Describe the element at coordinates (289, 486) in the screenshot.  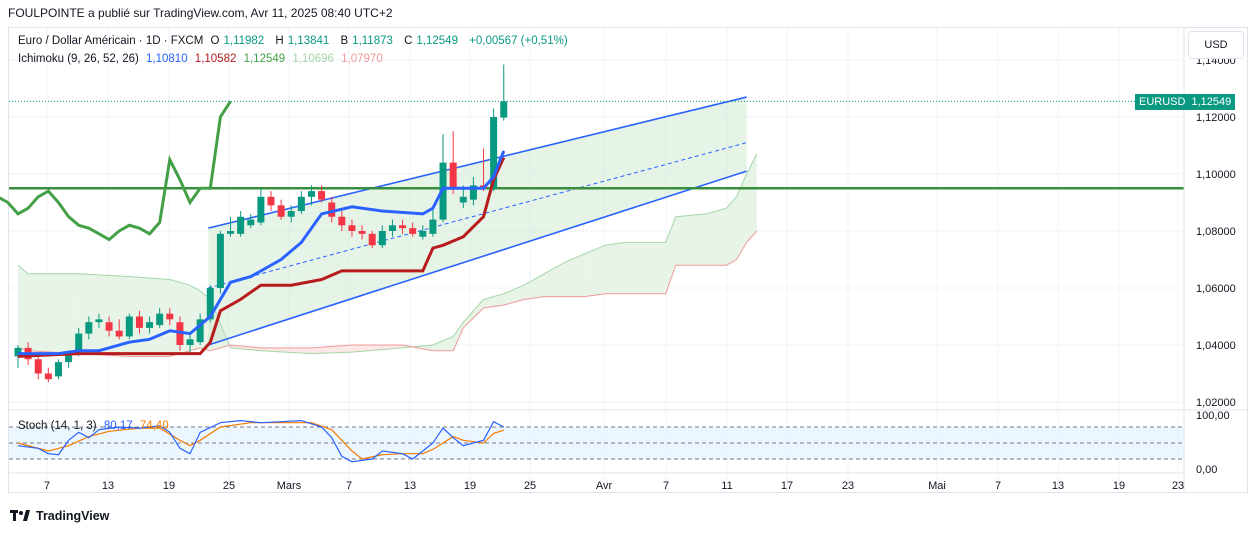
I see `time-axis-label: Mars` at that location.